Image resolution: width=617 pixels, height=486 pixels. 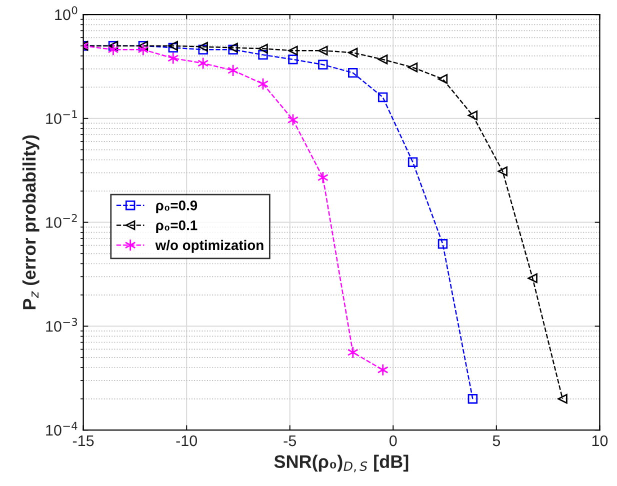 What do you see at coordinates (62, 429) in the screenshot?
I see `y-tick-label: 10$^{−4}$` at bounding box center [62, 429].